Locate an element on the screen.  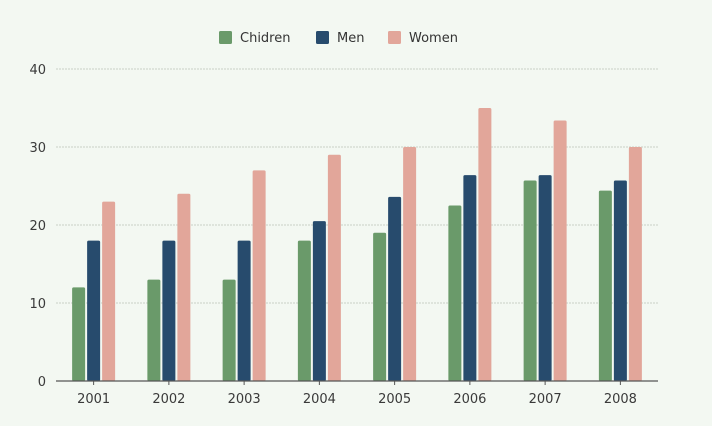
legend-label-men: Men is located at coordinates (350, 38).